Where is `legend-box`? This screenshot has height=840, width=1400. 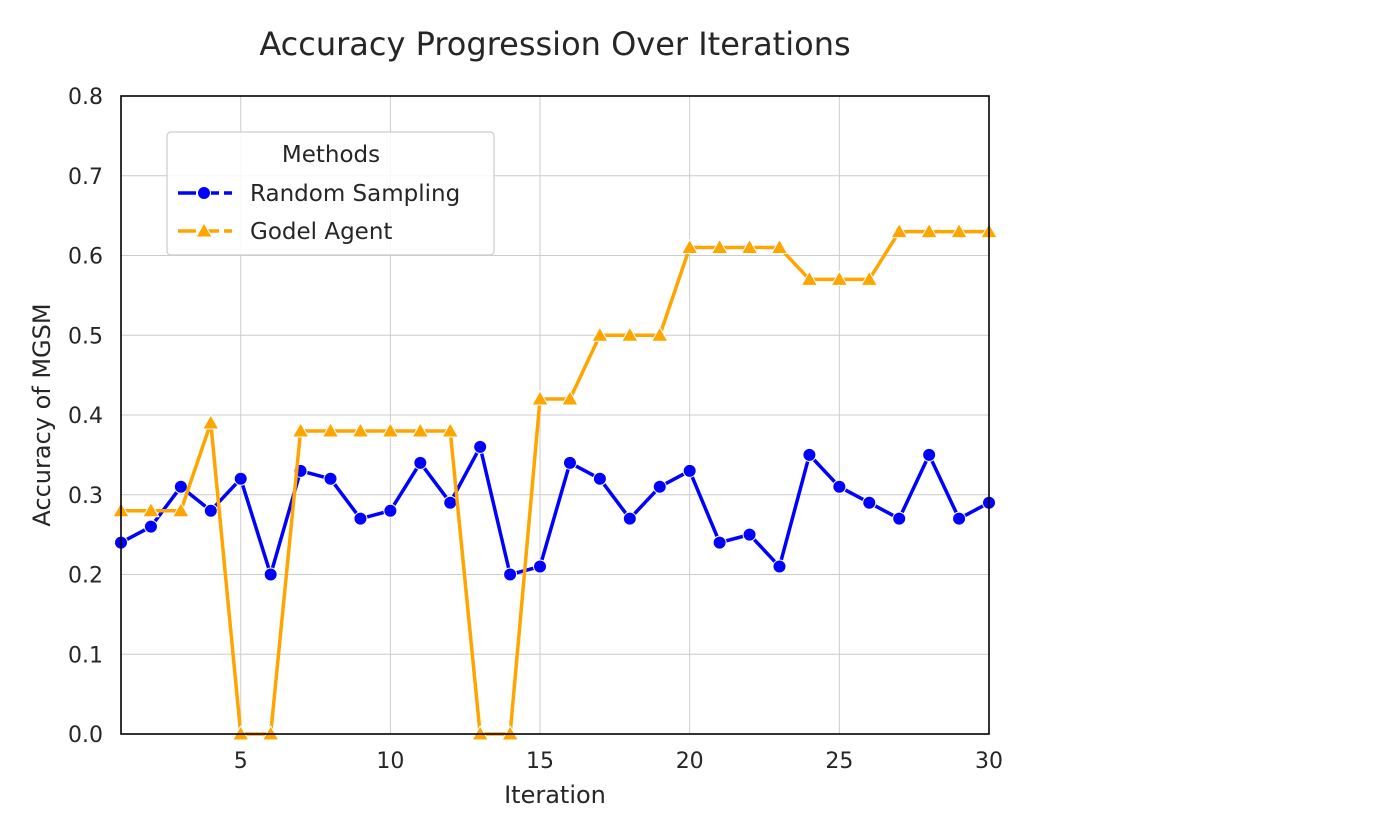
legend-box is located at coordinates (330, 193).